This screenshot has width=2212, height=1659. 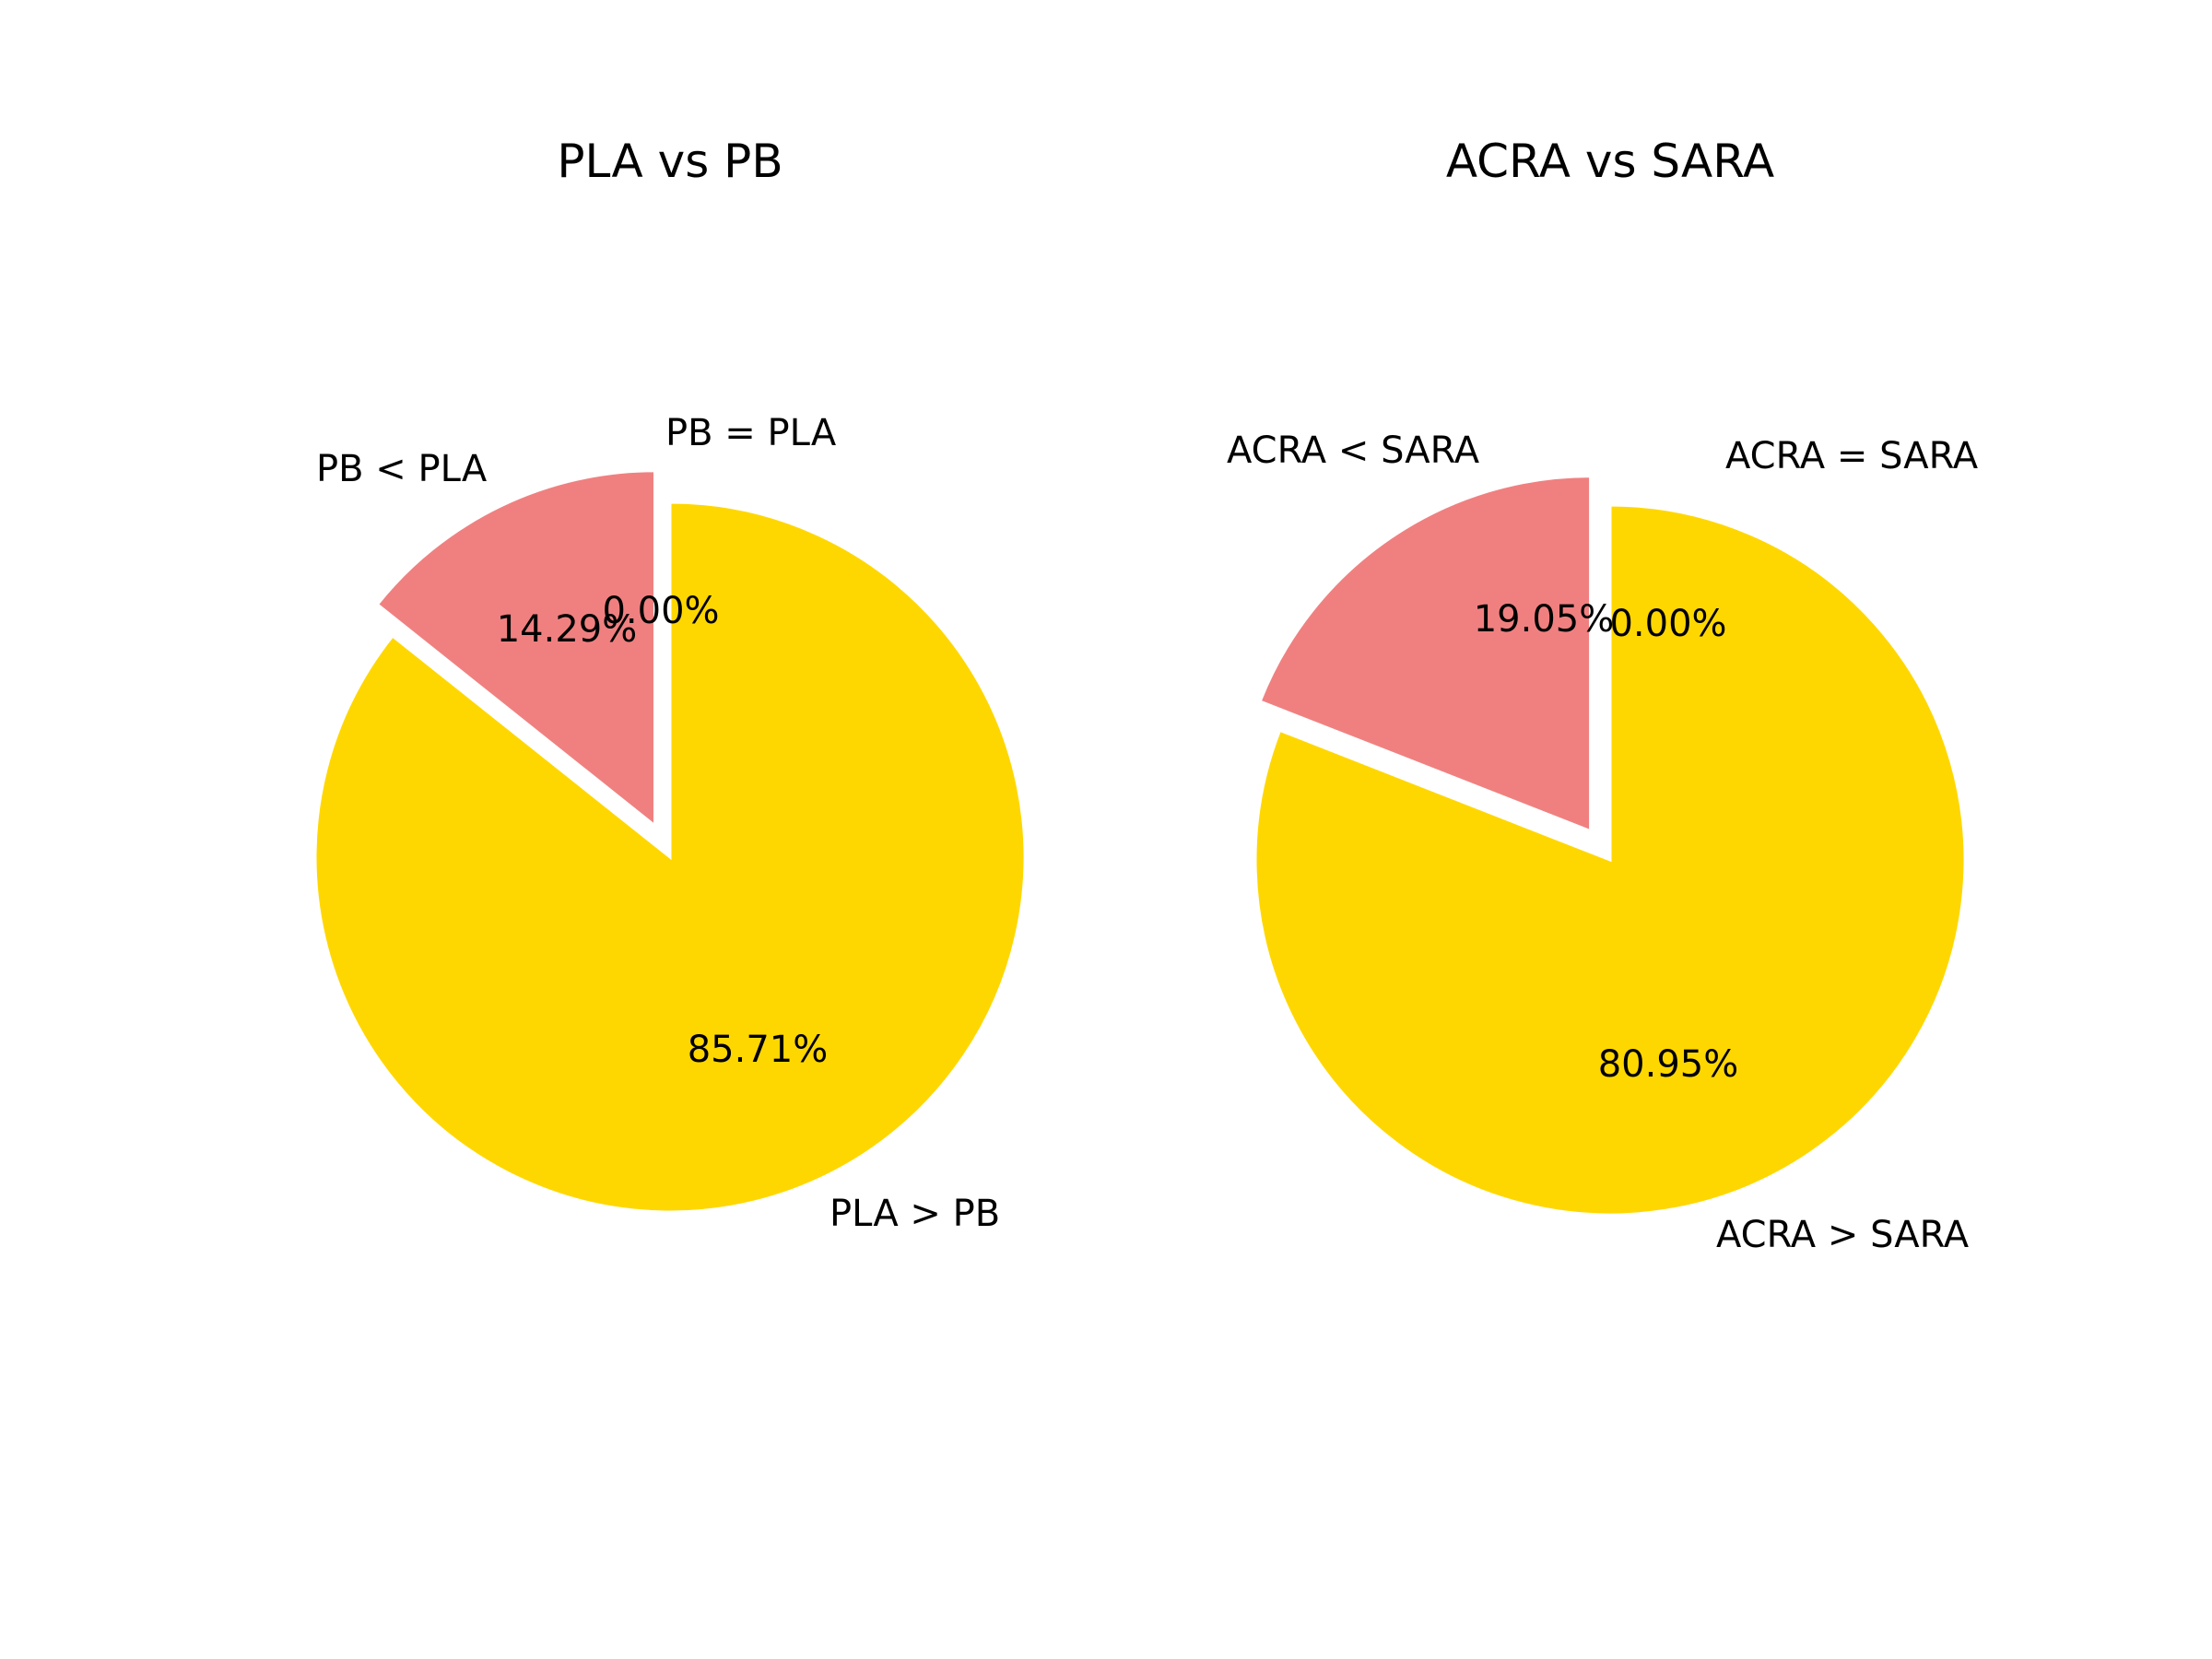 What do you see at coordinates (1544, 619) in the screenshot?
I see `pct-label-acra-lt-sara: 19.05%` at bounding box center [1544, 619].